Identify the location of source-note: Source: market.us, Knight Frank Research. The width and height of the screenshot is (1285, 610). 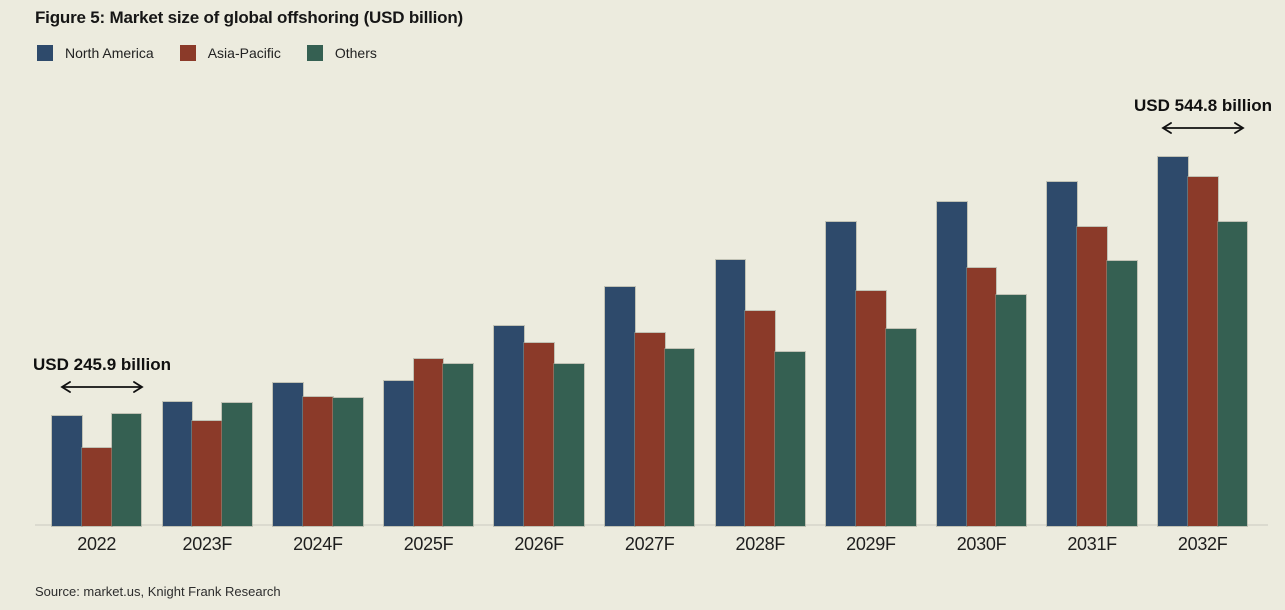
(158, 591).